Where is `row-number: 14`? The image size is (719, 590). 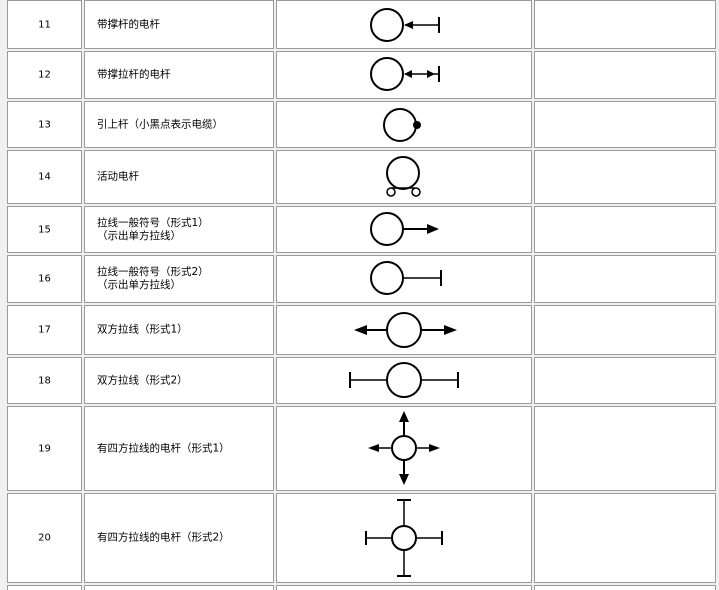 row-number: 14 is located at coordinates (44, 177).